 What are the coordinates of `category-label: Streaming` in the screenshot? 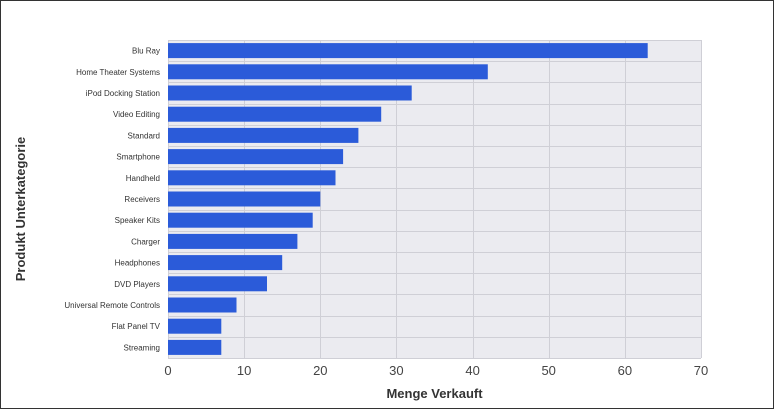 It's located at (142, 347).